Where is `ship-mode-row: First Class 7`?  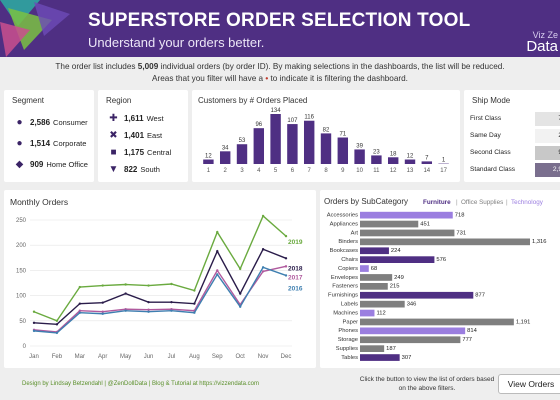
ship-mode-row: First Class 7 is located at coordinates (515, 119).